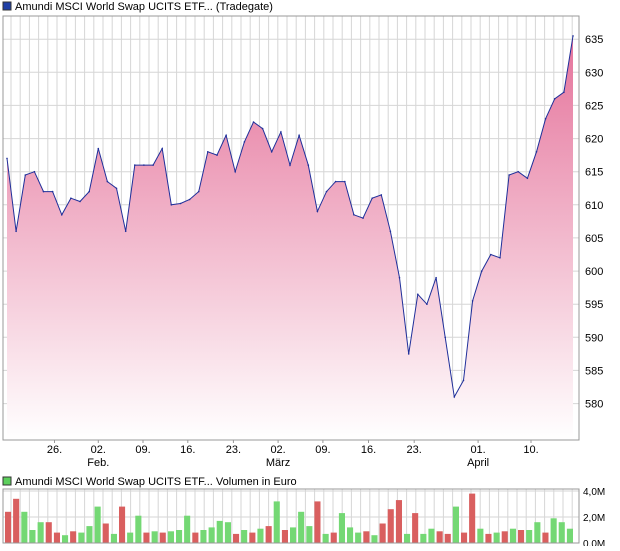 The height and width of the screenshot is (551, 620). What do you see at coordinates (594, 405) in the screenshot?
I see `y-tick-label: 580` at bounding box center [594, 405].